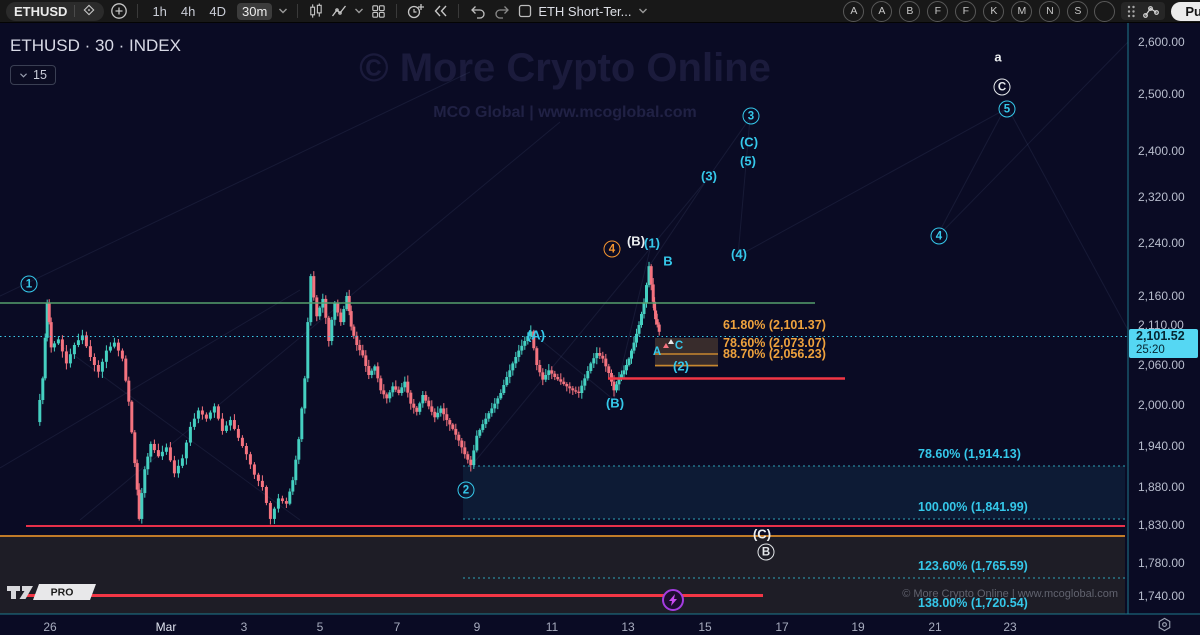  Describe the element at coordinates (188, 11) in the screenshot. I see `timeframe-button-4h: 4h` at that location.